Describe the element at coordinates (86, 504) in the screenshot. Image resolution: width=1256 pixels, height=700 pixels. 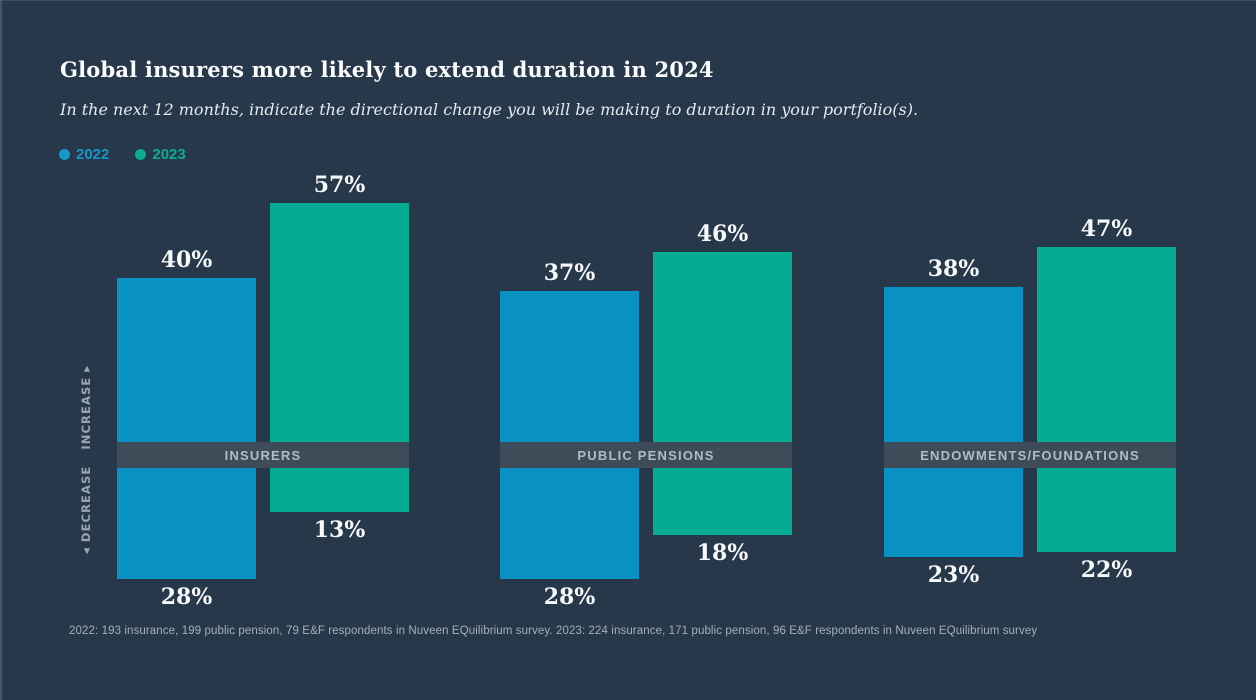
I see `decrease-axis-text: DECREASE` at that location.